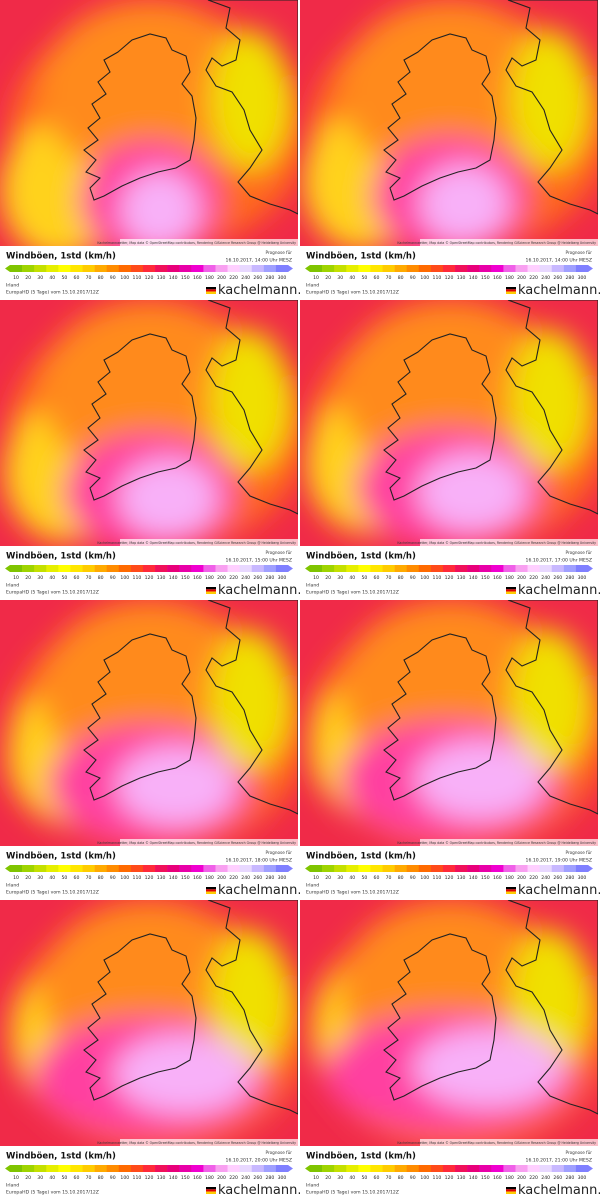  What do you see at coordinates (257, 578) in the screenshot?
I see `scale-tick-label: 260` at bounding box center [257, 578].